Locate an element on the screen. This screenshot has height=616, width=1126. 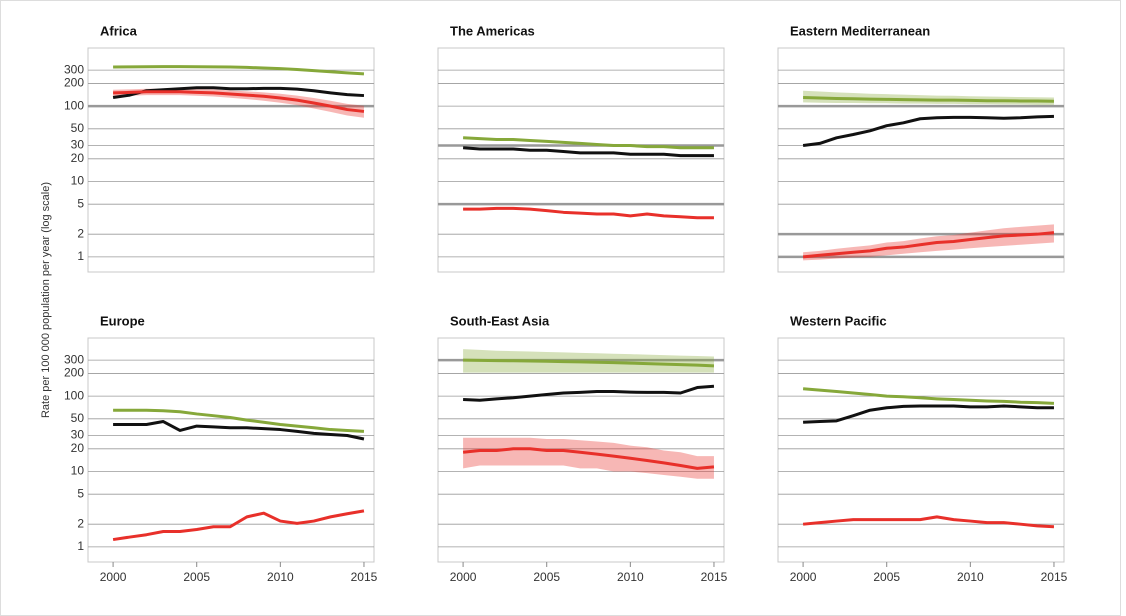
panel-title: Africa is located at coordinates (119, 30).